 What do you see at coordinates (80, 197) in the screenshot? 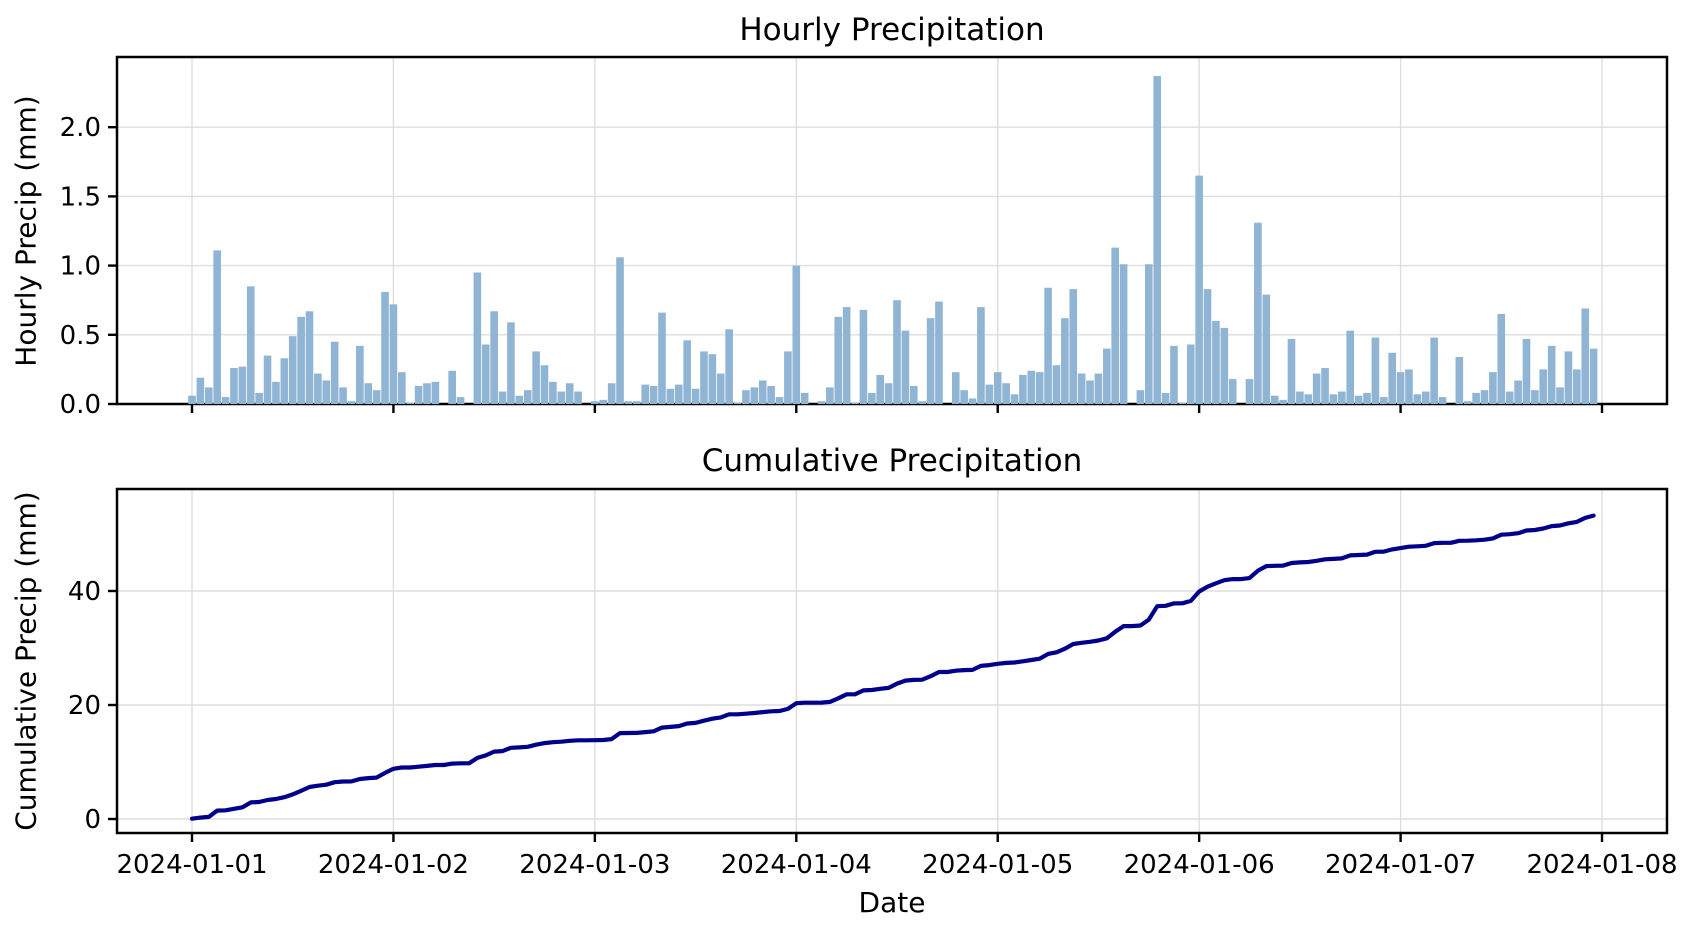
I see `hourly-axes-ytick-label: 1.5` at bounding box center [80, 197].